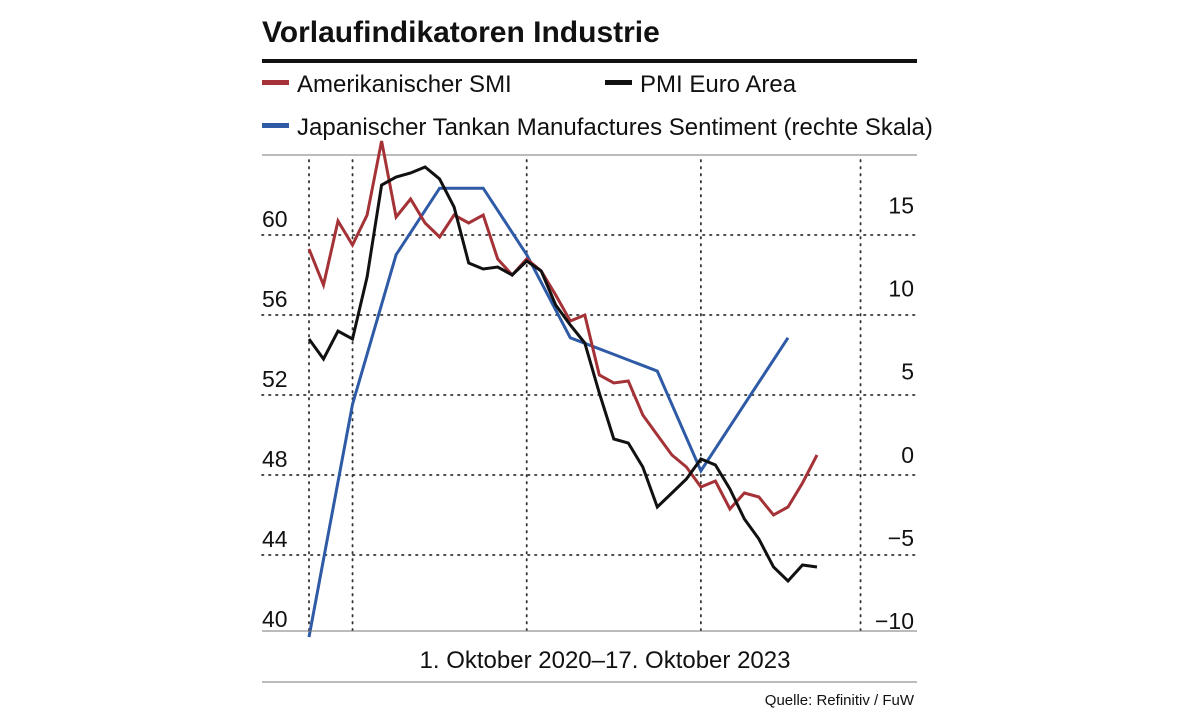 The image size is (1179, 713). Describe the element at coordinates (718, 84) in the screenshot. I see `legend-label-pmi: PMI Euro Area` at that location.